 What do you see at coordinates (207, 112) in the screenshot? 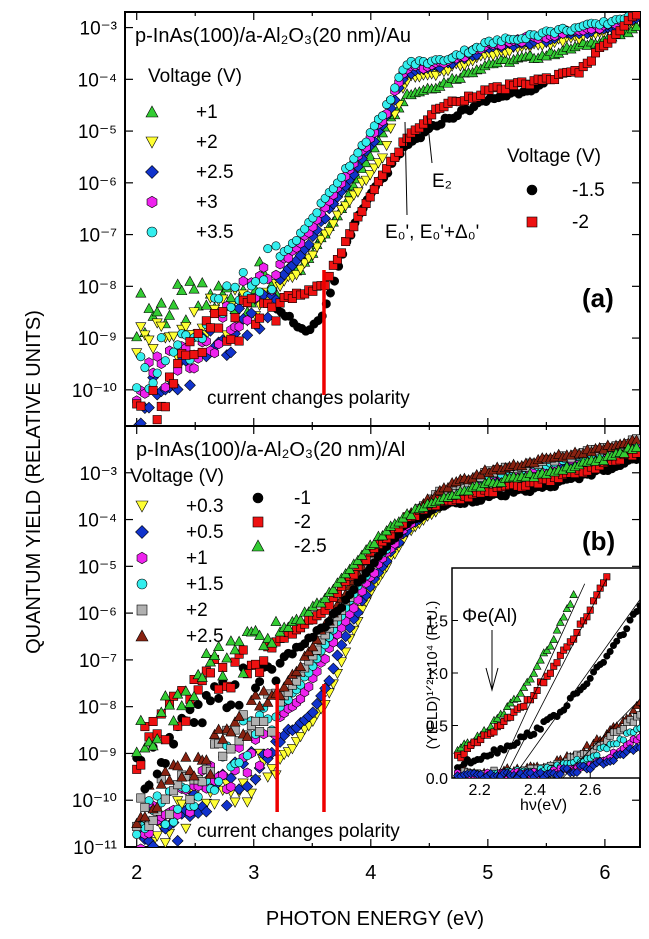
I see `legend-label: +1` at bounding box center [207, 112].